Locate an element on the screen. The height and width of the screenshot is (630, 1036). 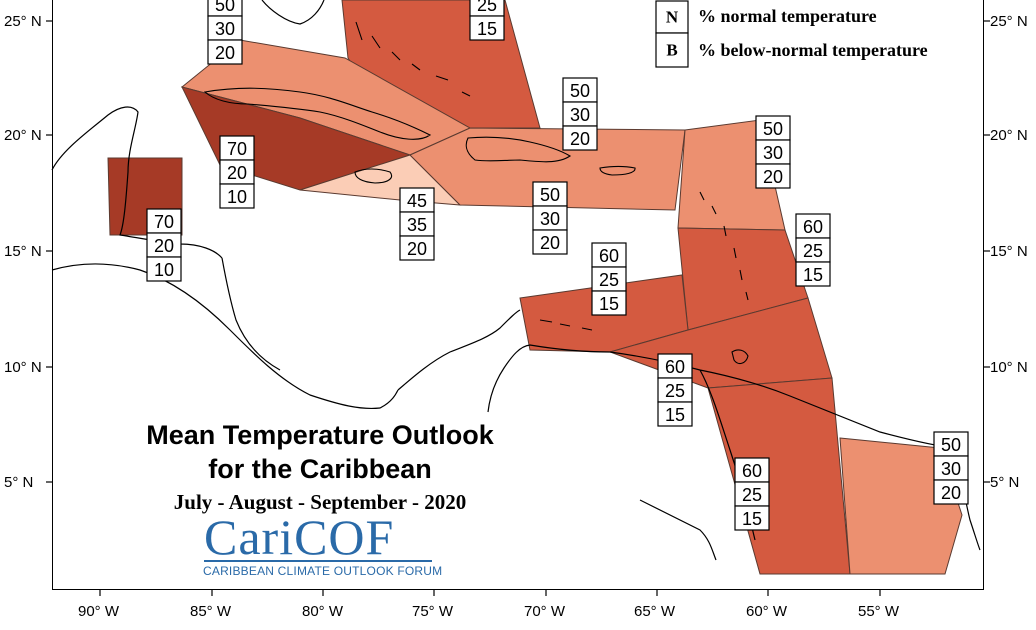
map-period: July - August - September - 2020 is located at coordinates (320, 502).